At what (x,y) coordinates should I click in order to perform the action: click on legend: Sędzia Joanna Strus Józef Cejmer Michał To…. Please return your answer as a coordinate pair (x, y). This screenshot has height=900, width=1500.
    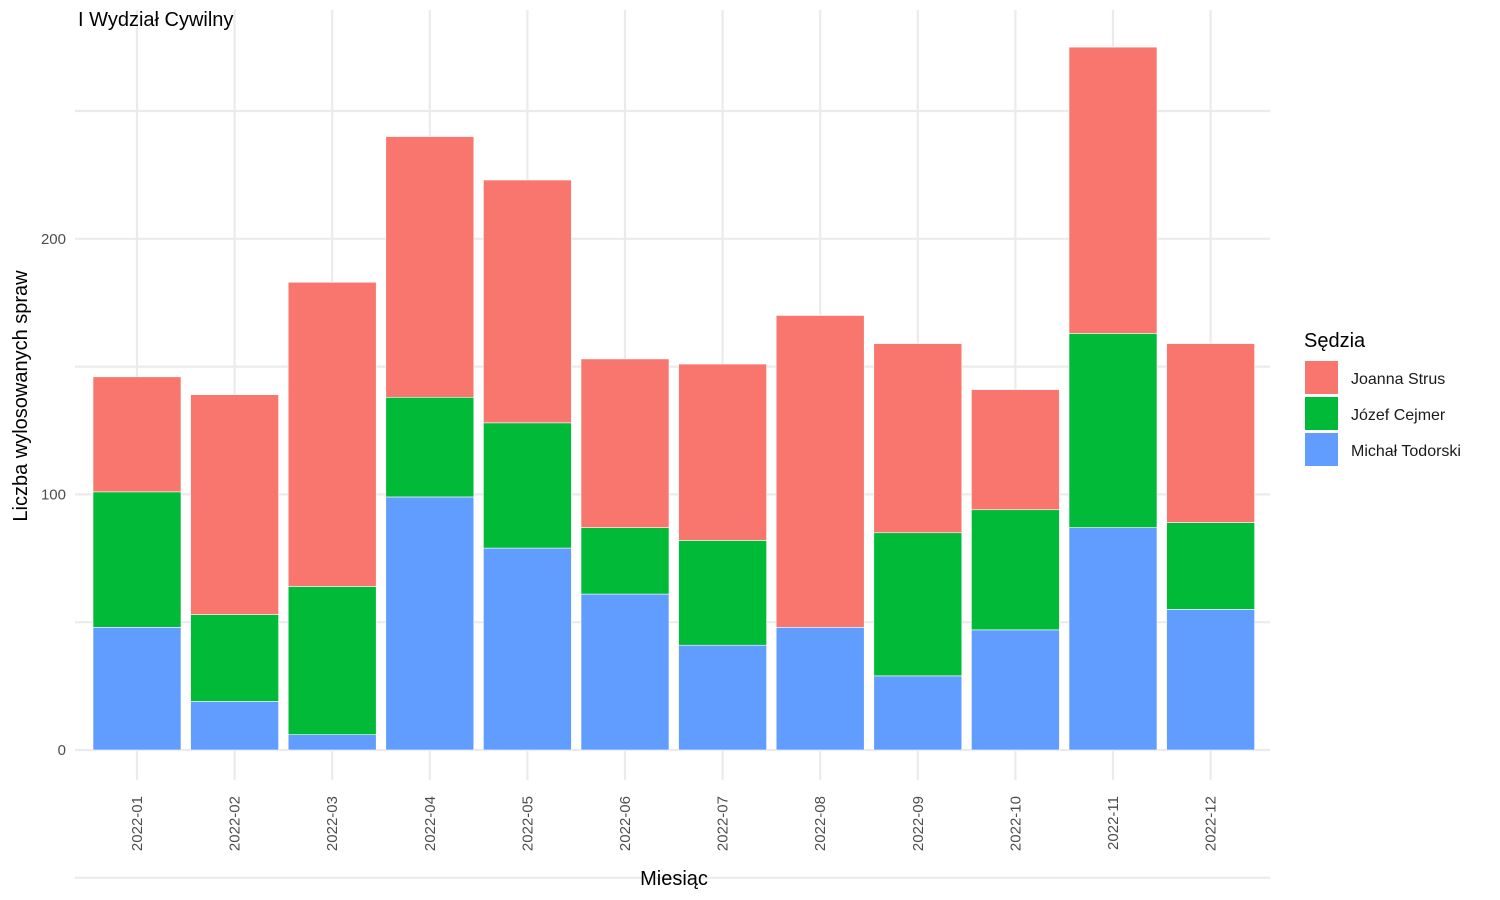
    Looking at the image, I should click on (1382, 398).